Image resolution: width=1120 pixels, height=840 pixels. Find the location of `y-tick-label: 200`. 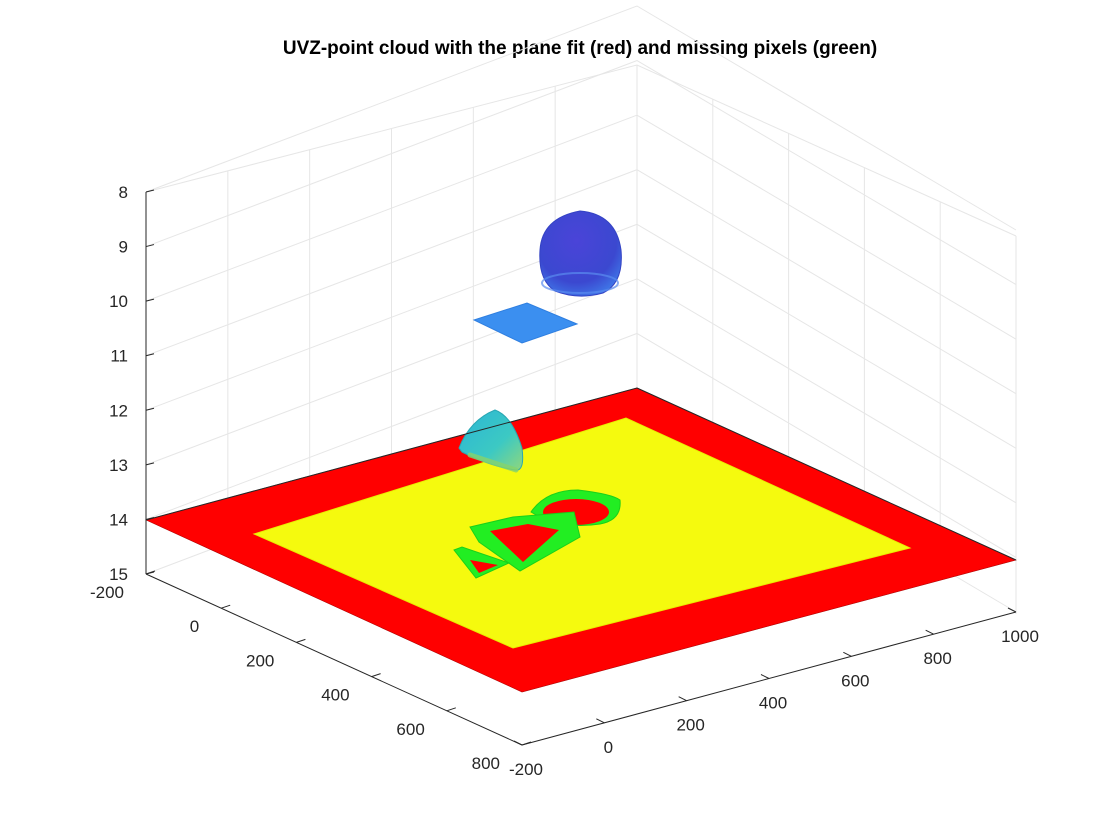

y-tick-label: 200 is located at coordinates (260, 660).